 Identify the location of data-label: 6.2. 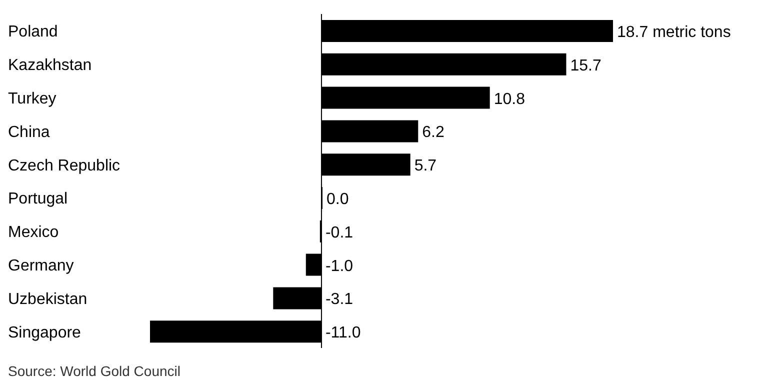
(433, 133).